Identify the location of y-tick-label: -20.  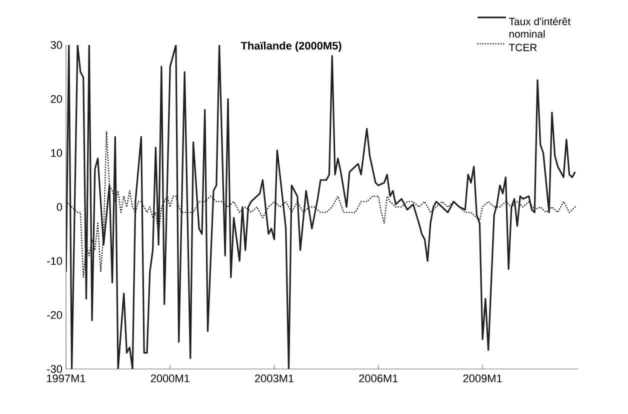
(54, 315).